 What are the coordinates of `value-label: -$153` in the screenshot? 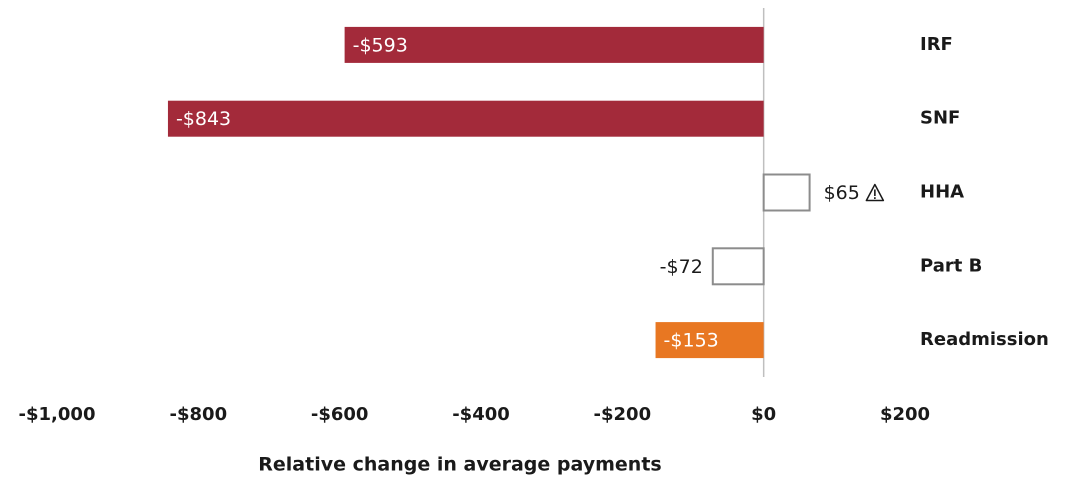 It's located at (691, 341).